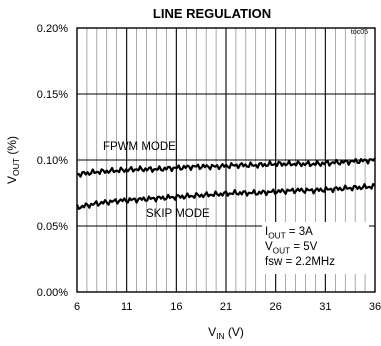  I want to click on y-tick-label: 0.10%, so click(52, 161).